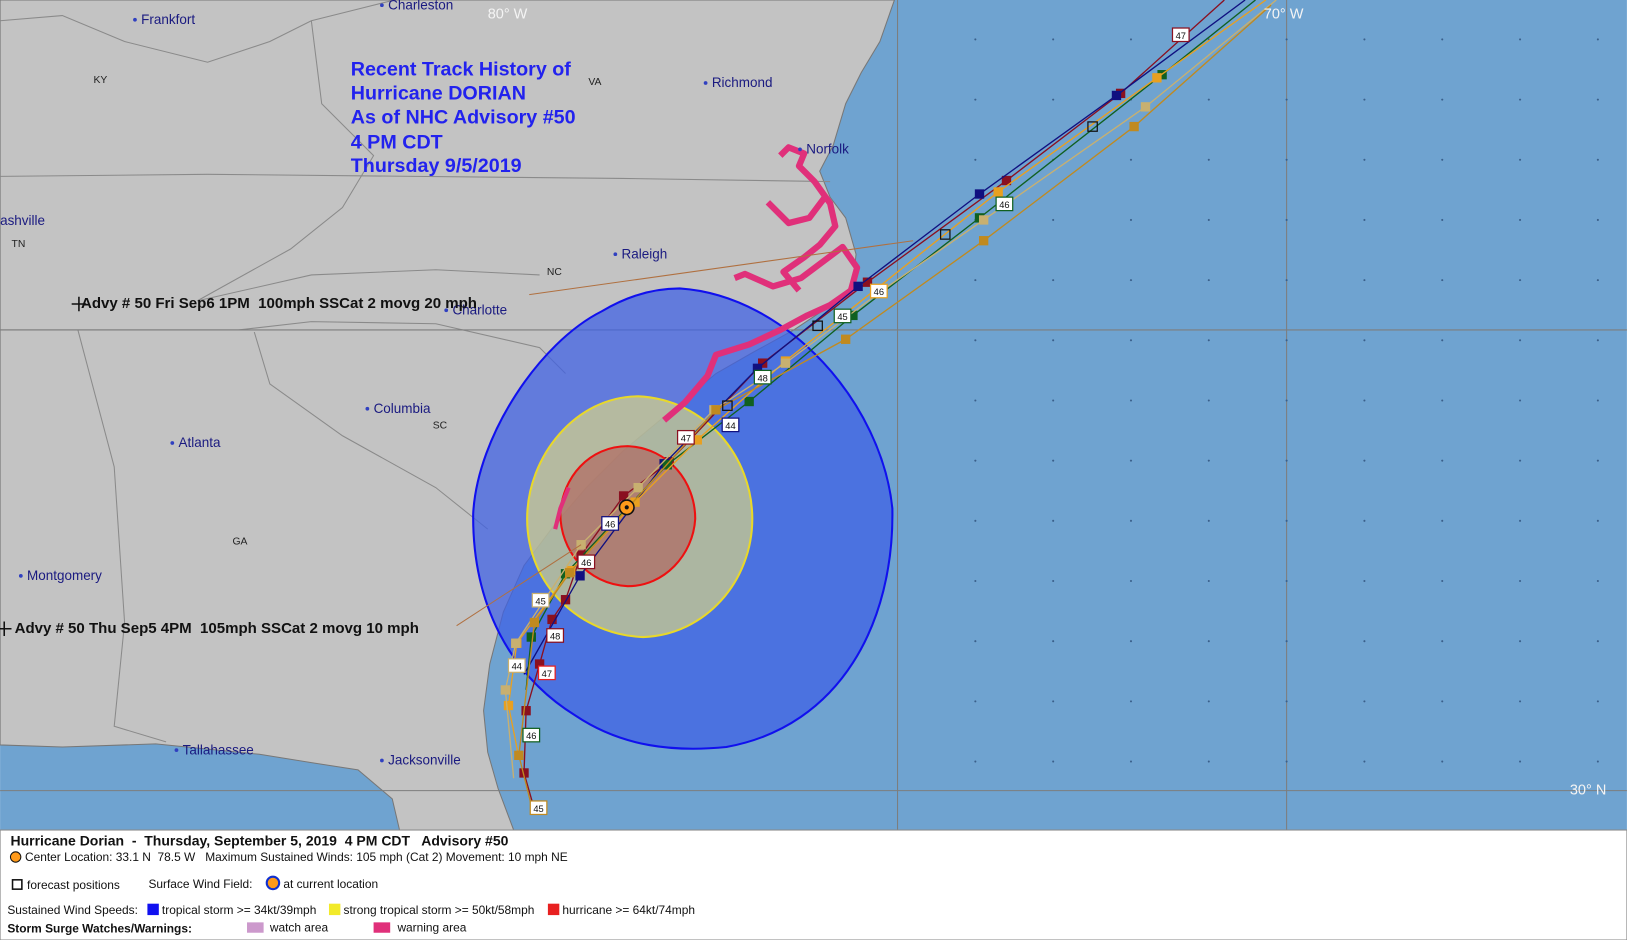 This screenshot has height=940, width=1627. I want to click on annotation-leaders, so click(685, 433).